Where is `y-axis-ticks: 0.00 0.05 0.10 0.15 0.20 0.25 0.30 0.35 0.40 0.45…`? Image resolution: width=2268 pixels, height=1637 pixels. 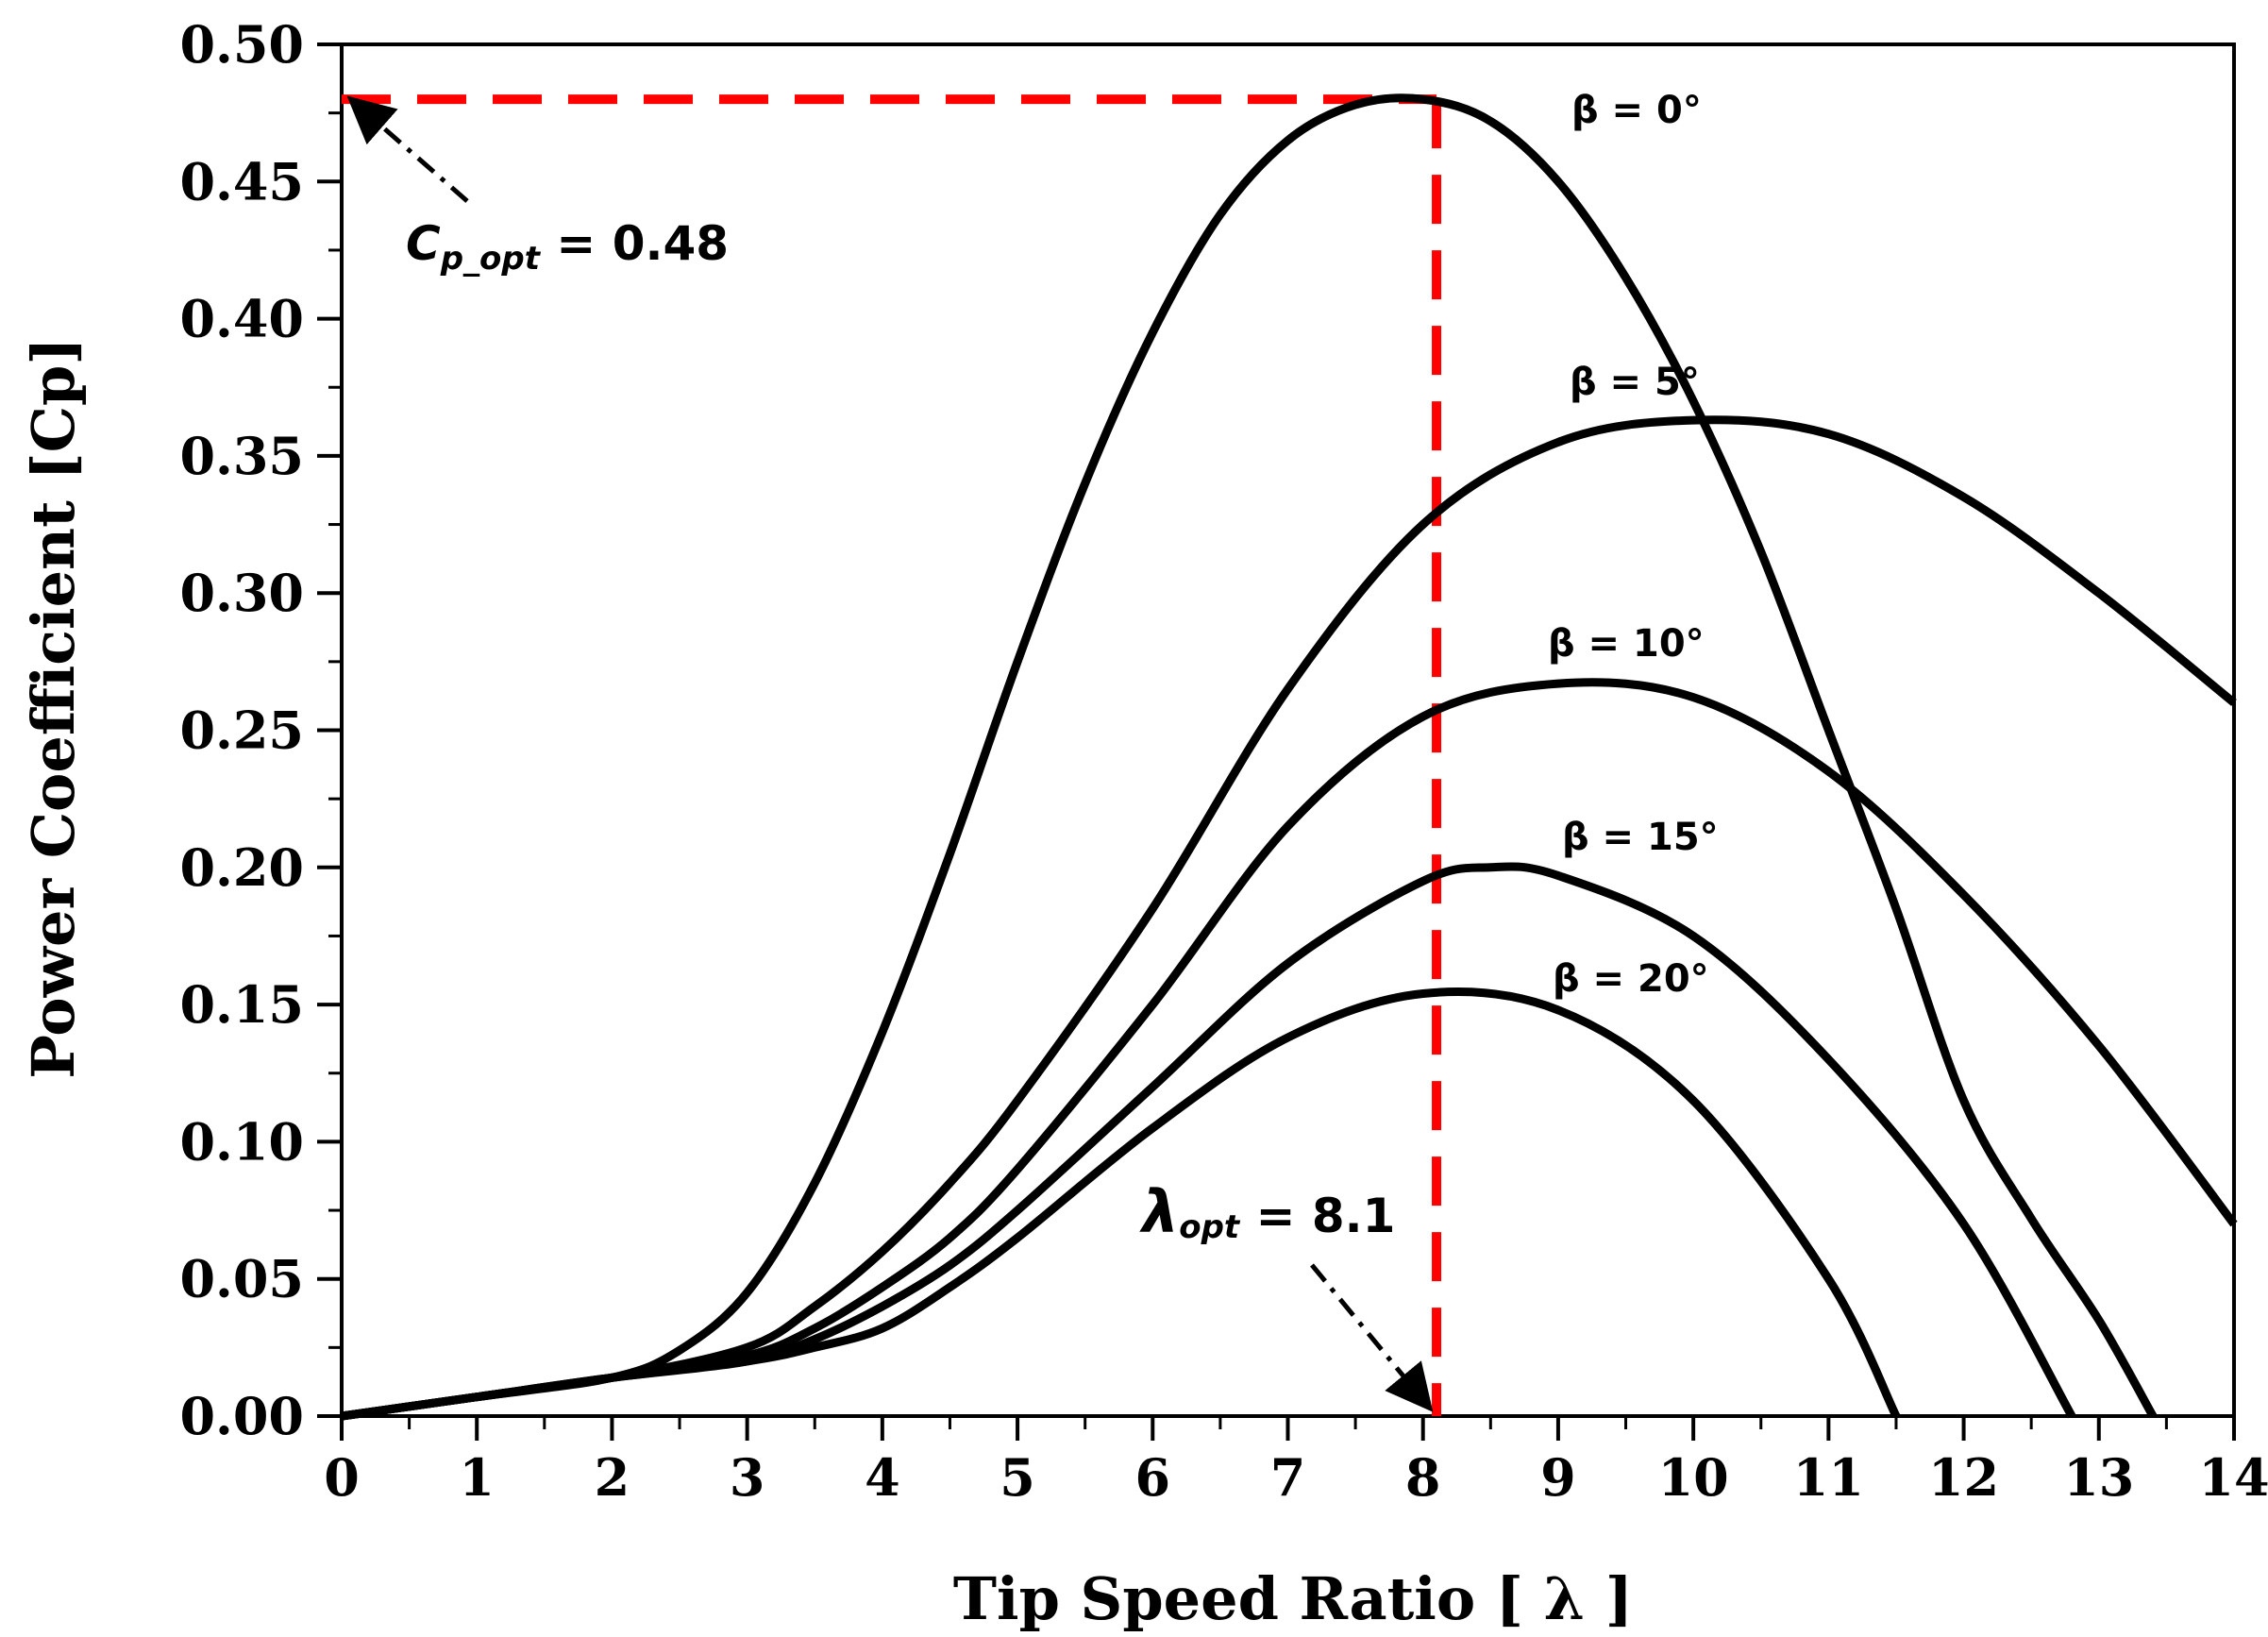 y-axis-ticks: 0.00 0.05 0.10 0.15 0.20 0.25 0.30 0.35 0.40 0.45… is located at coordinates (260, 730).